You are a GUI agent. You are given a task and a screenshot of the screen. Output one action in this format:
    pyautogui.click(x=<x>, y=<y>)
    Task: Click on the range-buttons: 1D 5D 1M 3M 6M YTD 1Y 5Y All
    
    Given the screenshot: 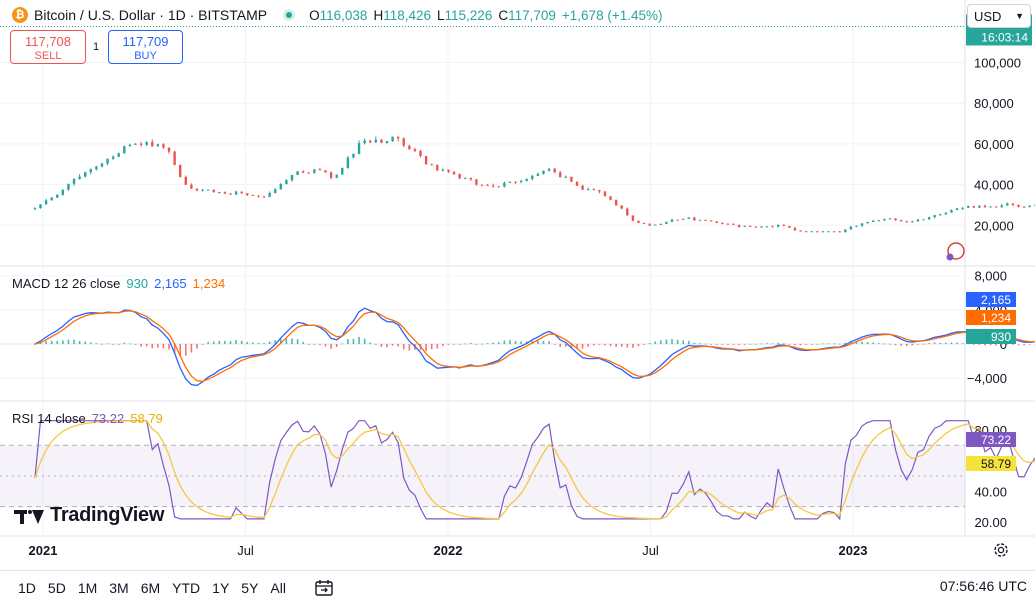 What is the action you would take?
    pyautogui.click(x=152, y=588)
    